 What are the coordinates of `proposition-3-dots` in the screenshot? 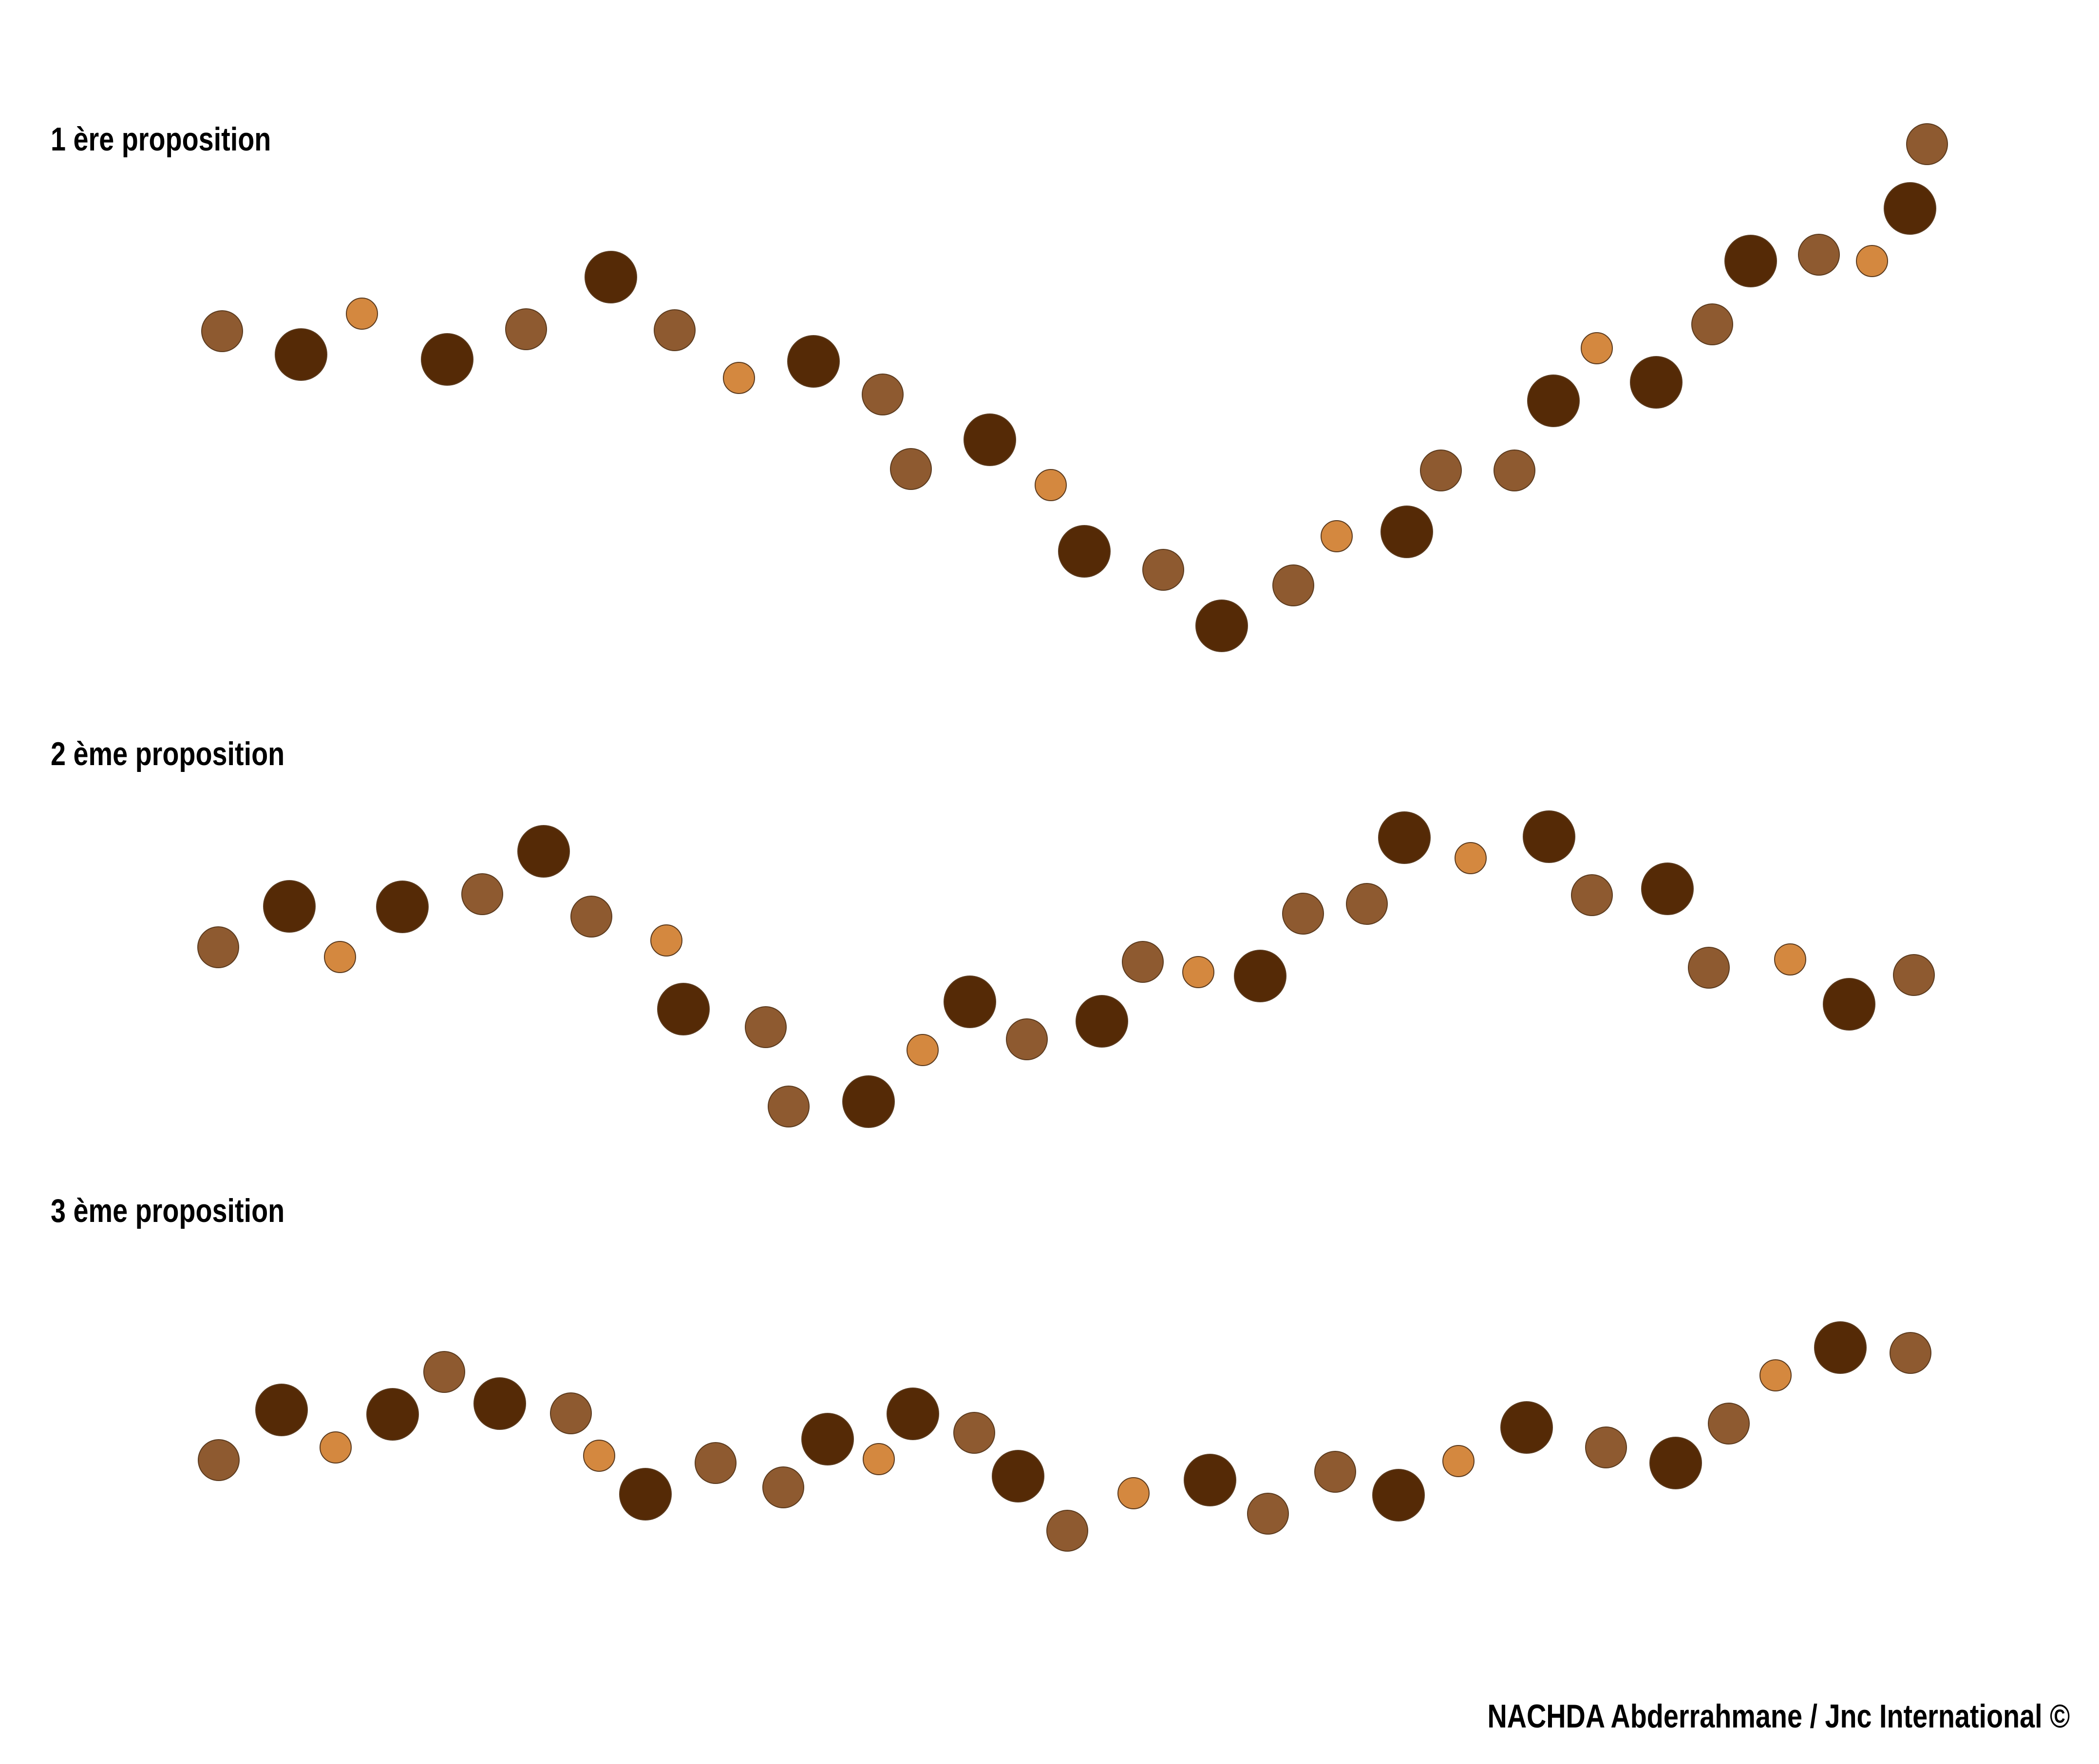 It's located at (1064, 1436).